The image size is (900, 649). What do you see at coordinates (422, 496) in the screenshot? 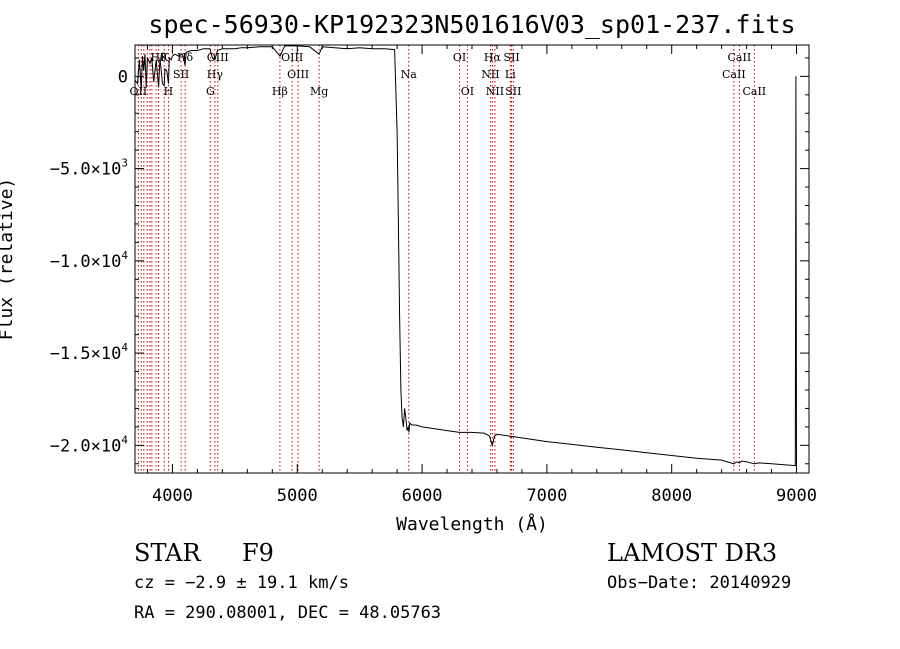
I see `x-tick-label: 6000` at bounding box center [422, 496].